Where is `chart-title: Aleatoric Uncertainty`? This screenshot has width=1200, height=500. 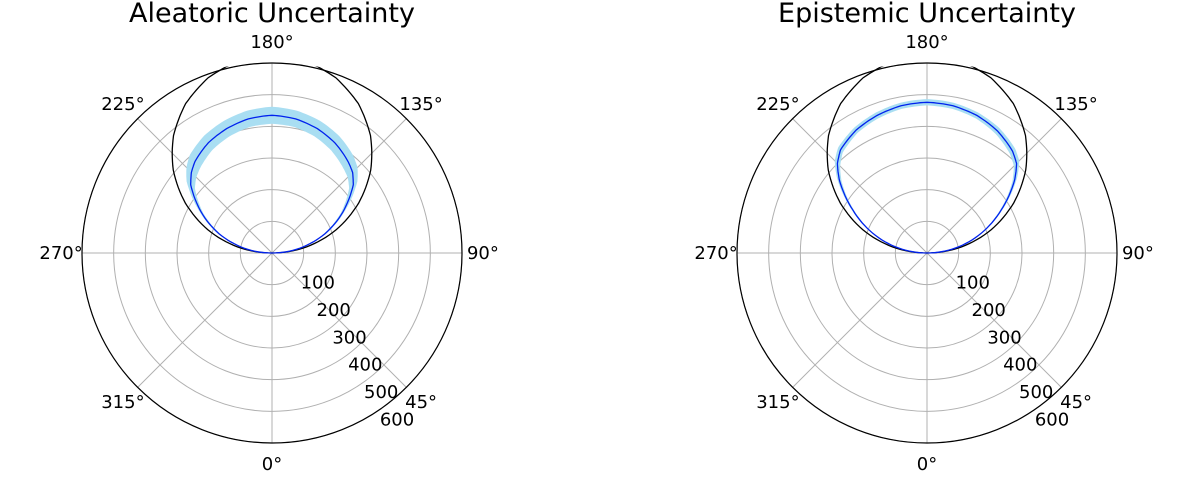 chart-title: Aleatoric Uncertainty is located at coordinates (272, 14).